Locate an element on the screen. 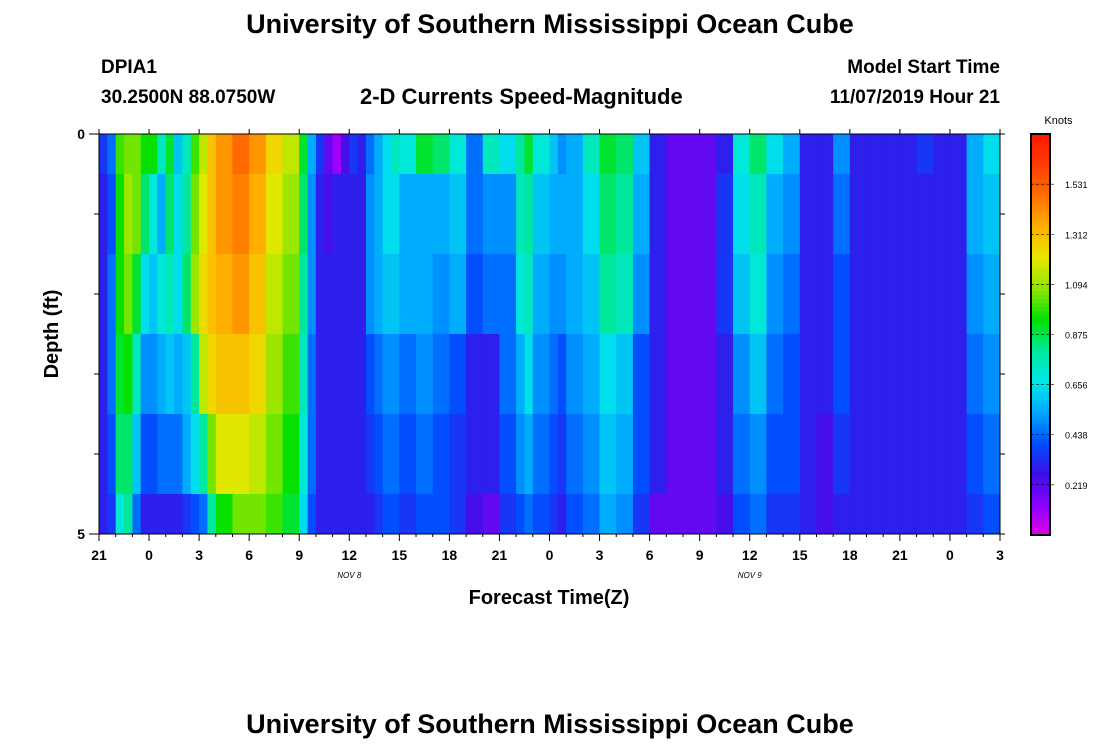 The width and height of the screenshot is (1100, 750). plot-title: 2-D Currents Speed-Magnitude is located at coordinates (521, 96).